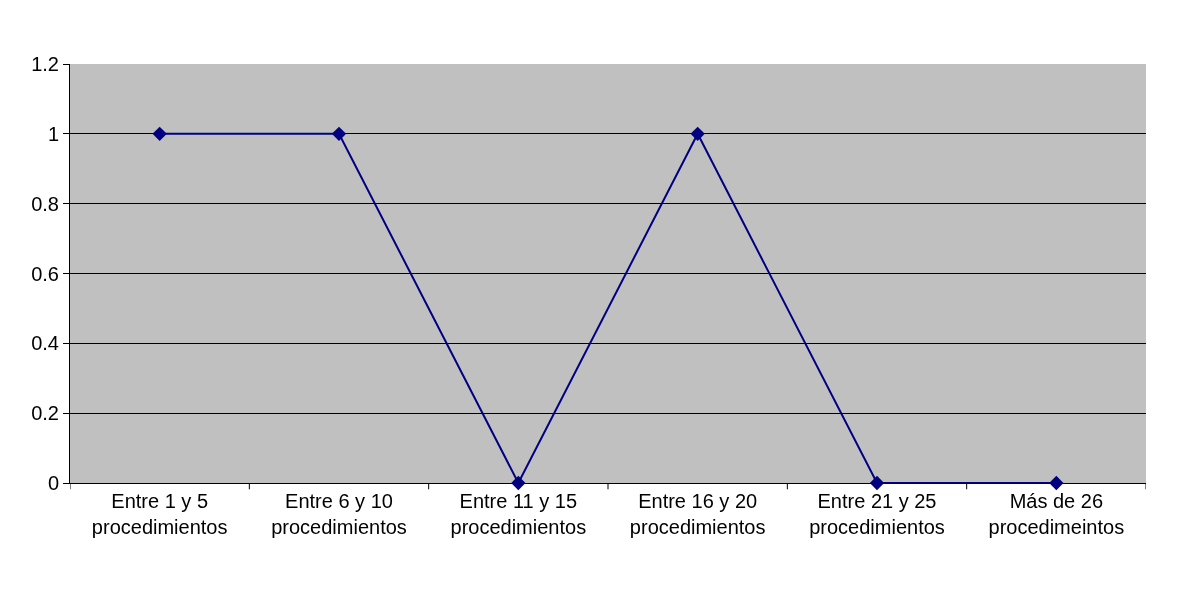  Describe the element at coordinates (159, 514) in the screenshot. I see `x-tick-label: Entre 1 y 5 procedimientos` at that location.